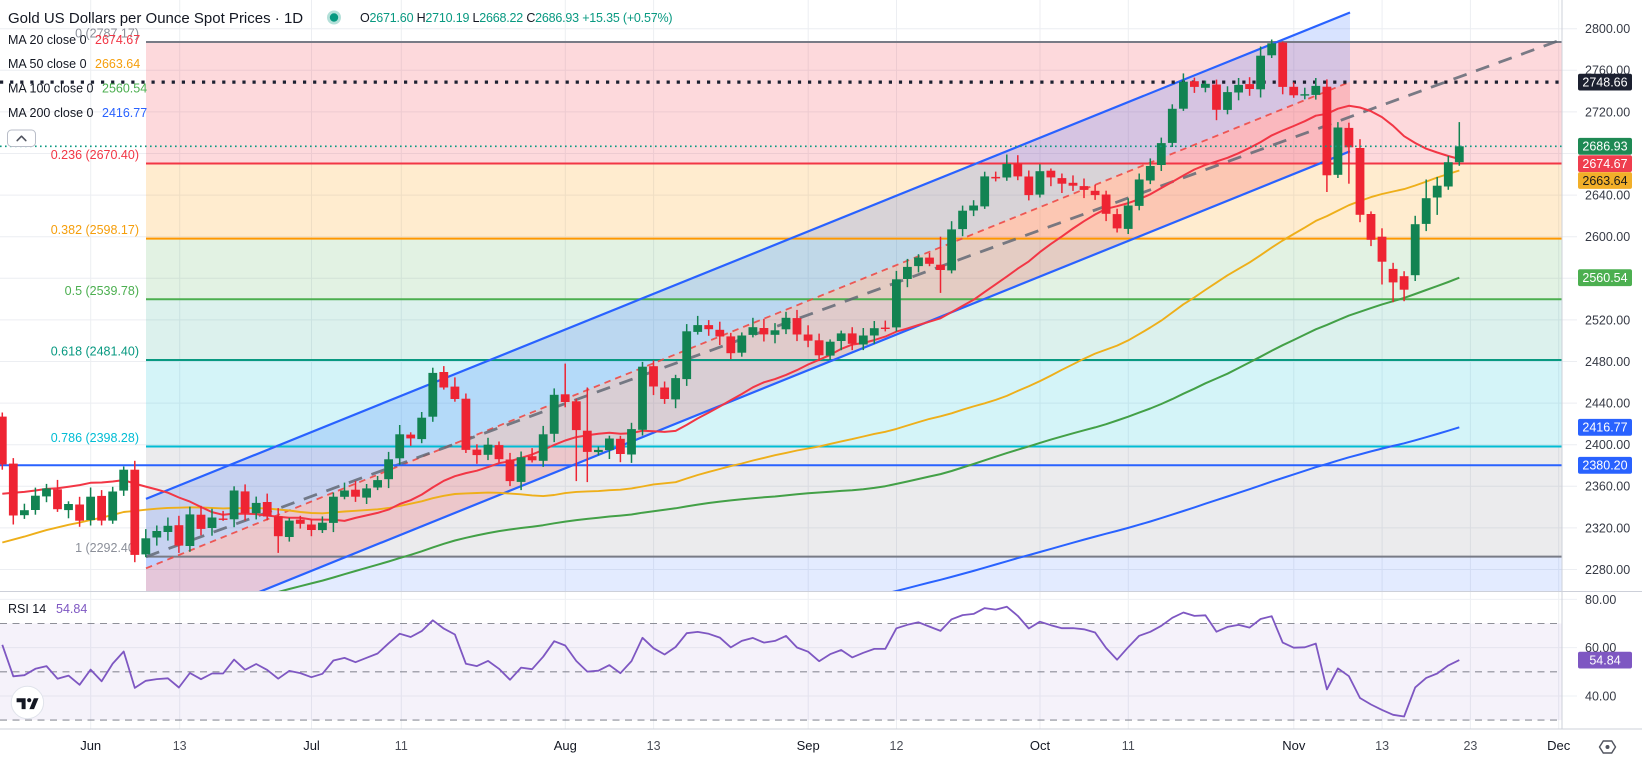 The image size is (1642, 765). What do you see at coordinates (95, 352) in the screenshot?
I see `svg-text: 0.618 (2481.40)` at bounding box center [95, 352].